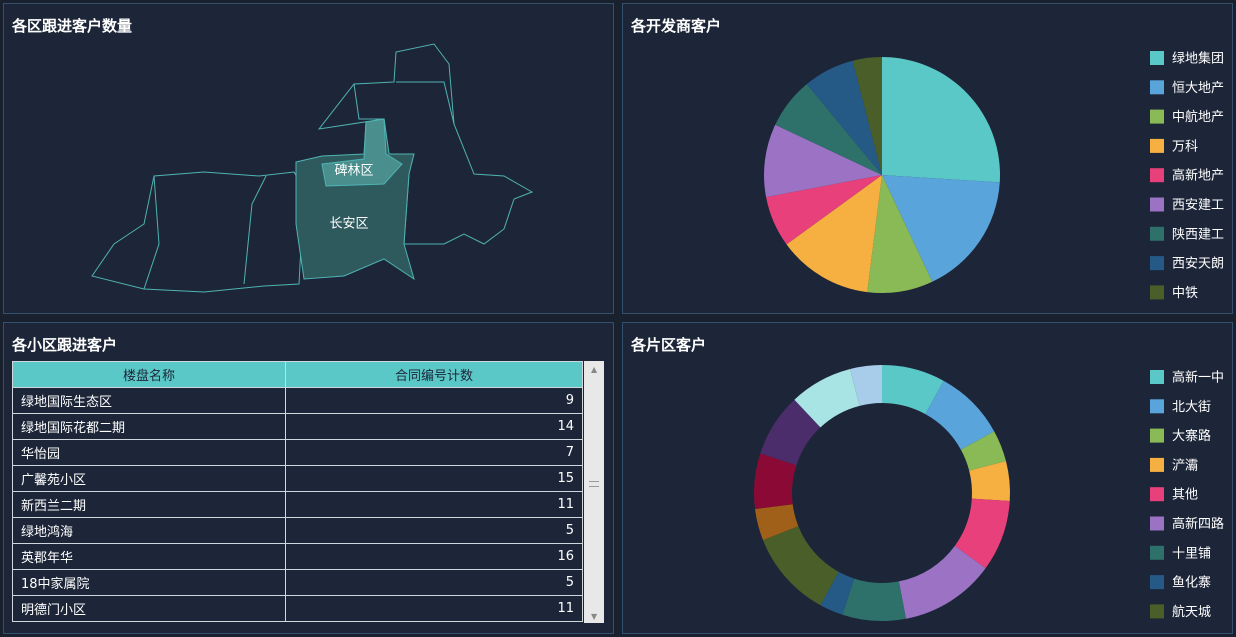  I want to click on legend-label: 北大街, so click(1191, 407).